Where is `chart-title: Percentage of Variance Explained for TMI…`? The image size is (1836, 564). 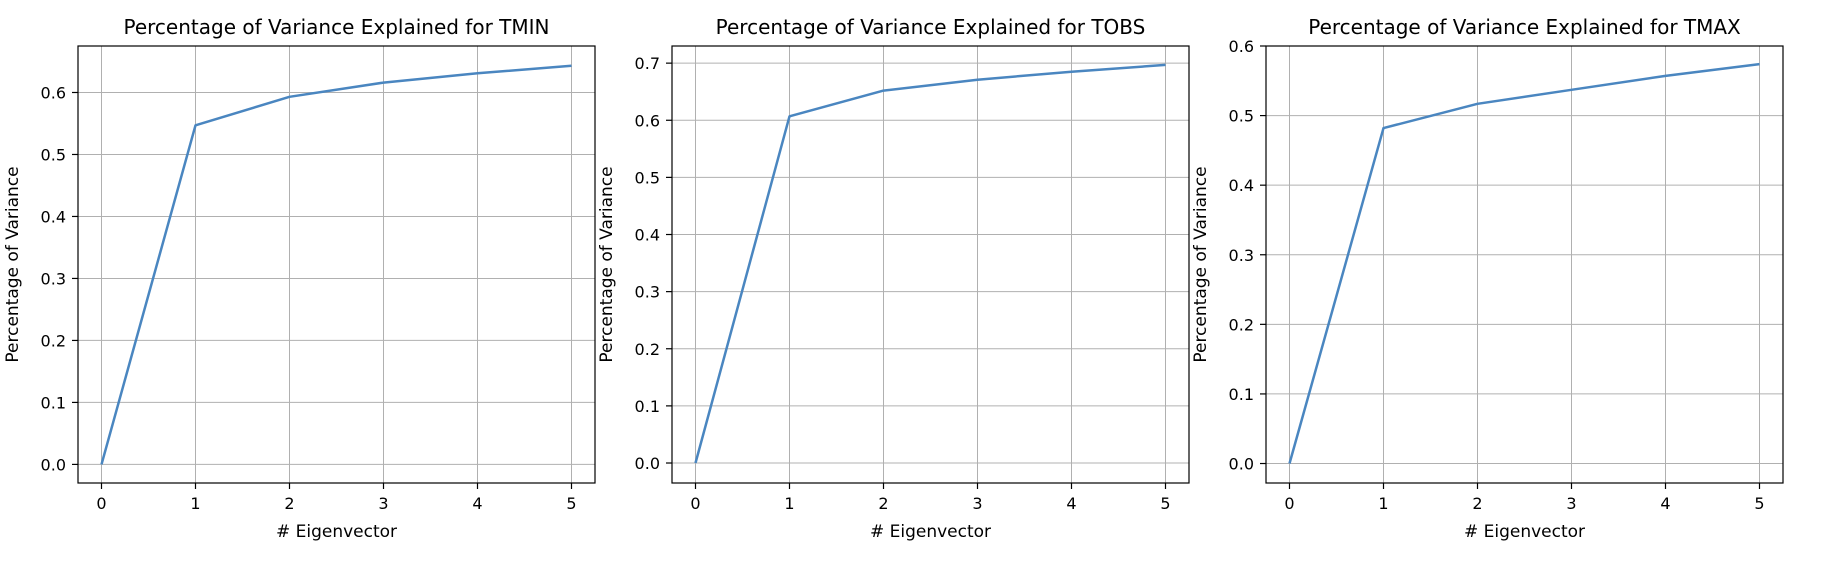 chart-title: Percentage of Variance Explained for TMI… is located at coordinates (336, 27).